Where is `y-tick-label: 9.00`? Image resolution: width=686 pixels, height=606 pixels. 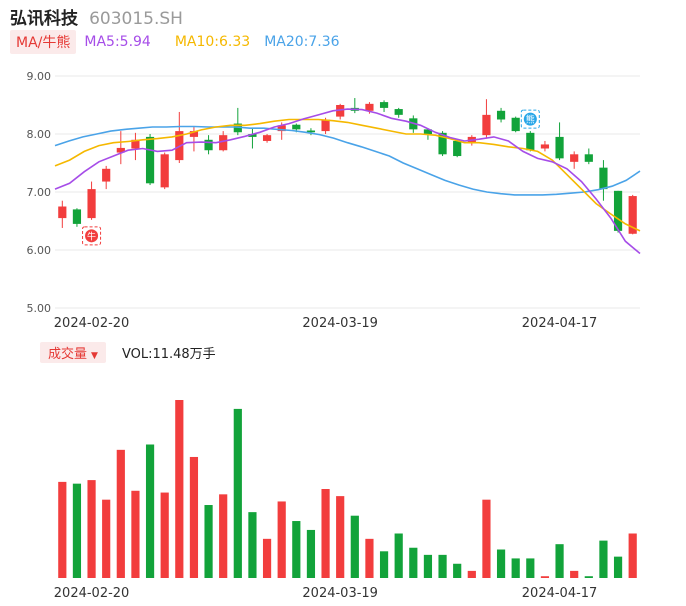
y-tick-label: 9.00 is located at coordinates (39, 76).